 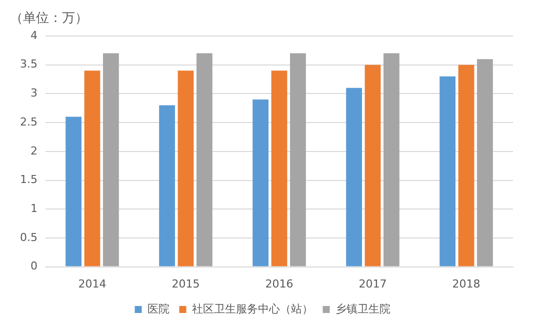 What do you see at coordinates (29, 179) in the screenshot?
I see `y-tick-label: 1.5` at bounding box center [29, 179].